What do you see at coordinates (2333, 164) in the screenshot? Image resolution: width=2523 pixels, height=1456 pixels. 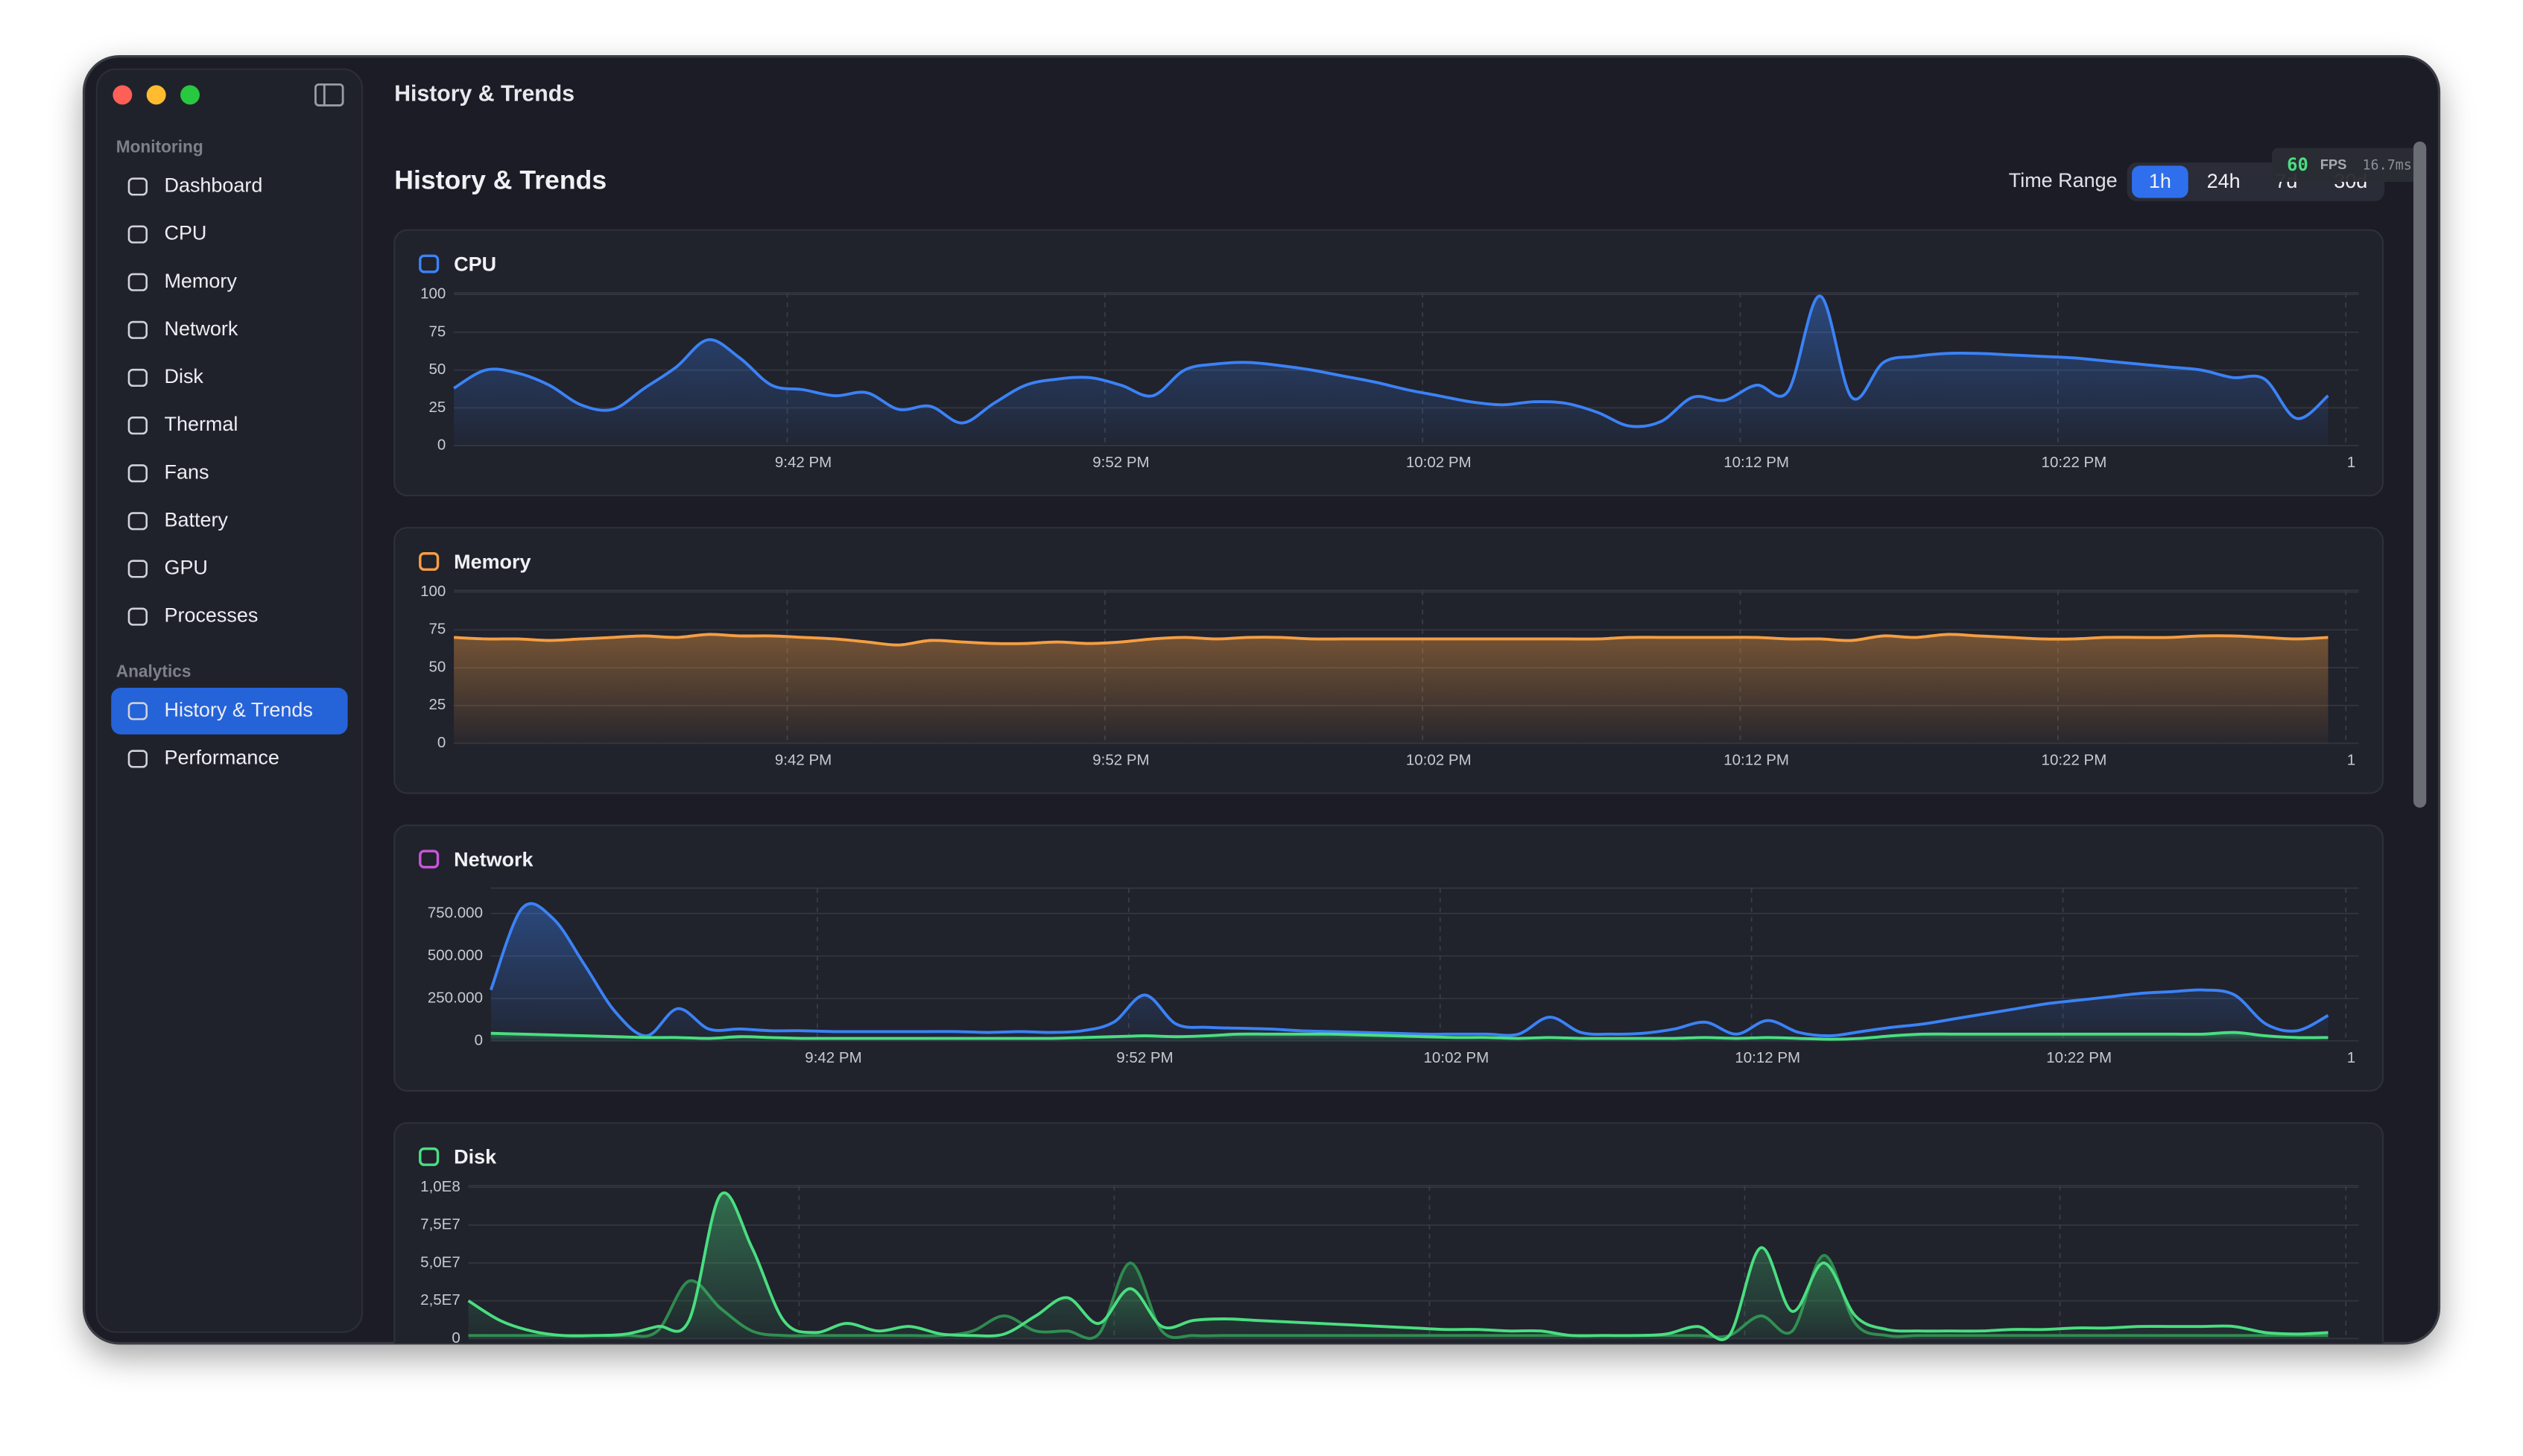 I see `fps-unit: FPS` at bounding box center [2333, 164].